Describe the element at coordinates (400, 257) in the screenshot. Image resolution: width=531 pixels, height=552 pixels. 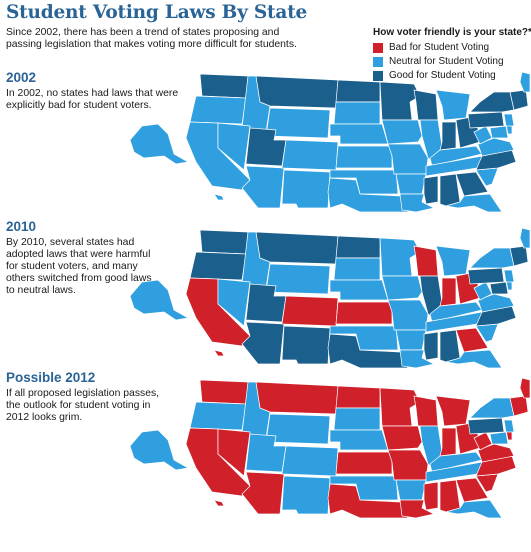
I see `state-mn-2010` at that location.